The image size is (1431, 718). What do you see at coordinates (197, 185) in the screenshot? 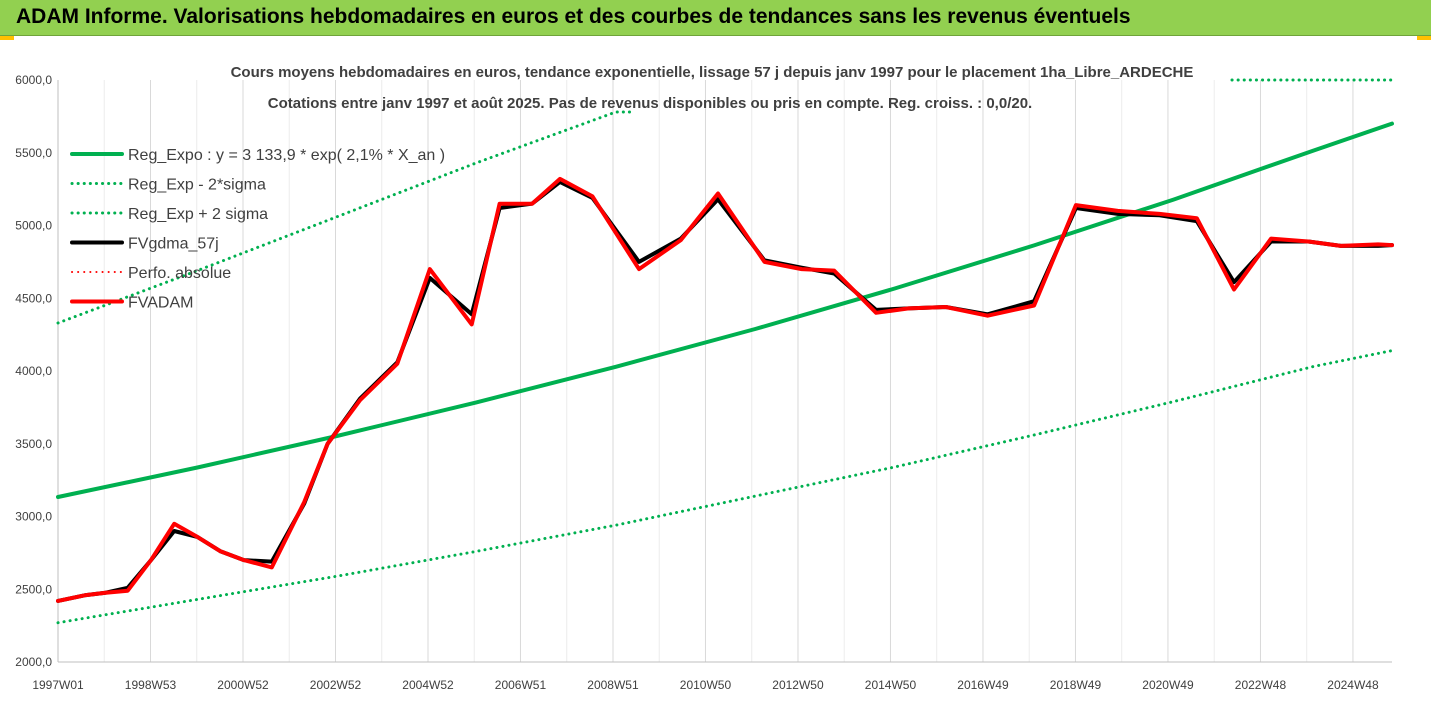
I see `legend-label: Reg_Exp - 2*sigma` at bounding box center [197, 185].